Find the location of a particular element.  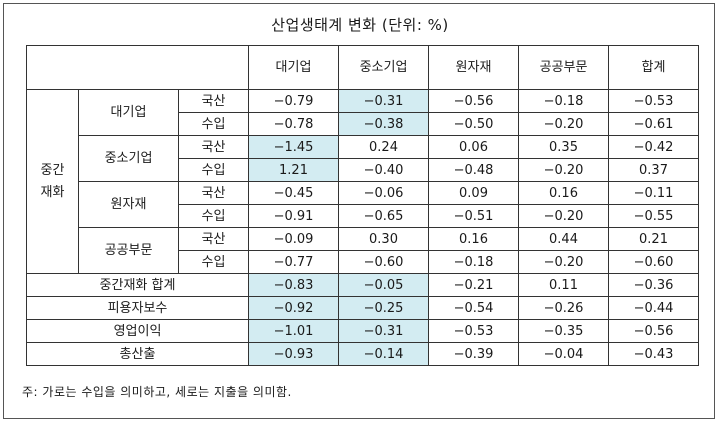

value-cell: −0.21 is located at coordinates (473, 285).